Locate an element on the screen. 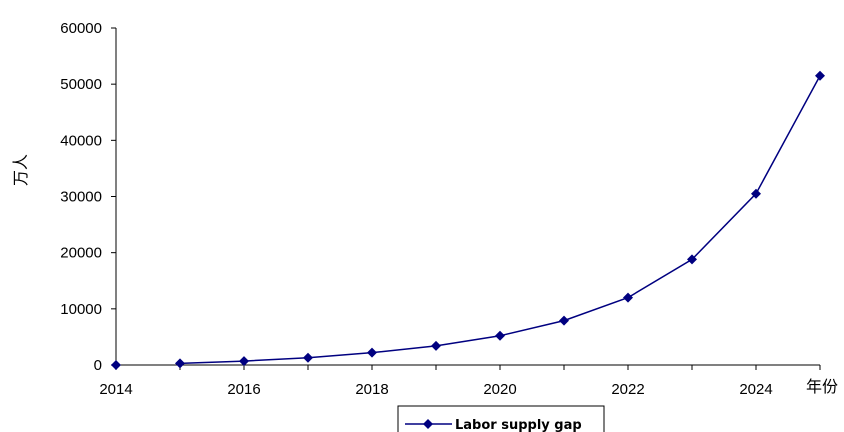 This screenshot has width=844, height=432. y-tick-label: 20000 is located at coordinates (81, 253).